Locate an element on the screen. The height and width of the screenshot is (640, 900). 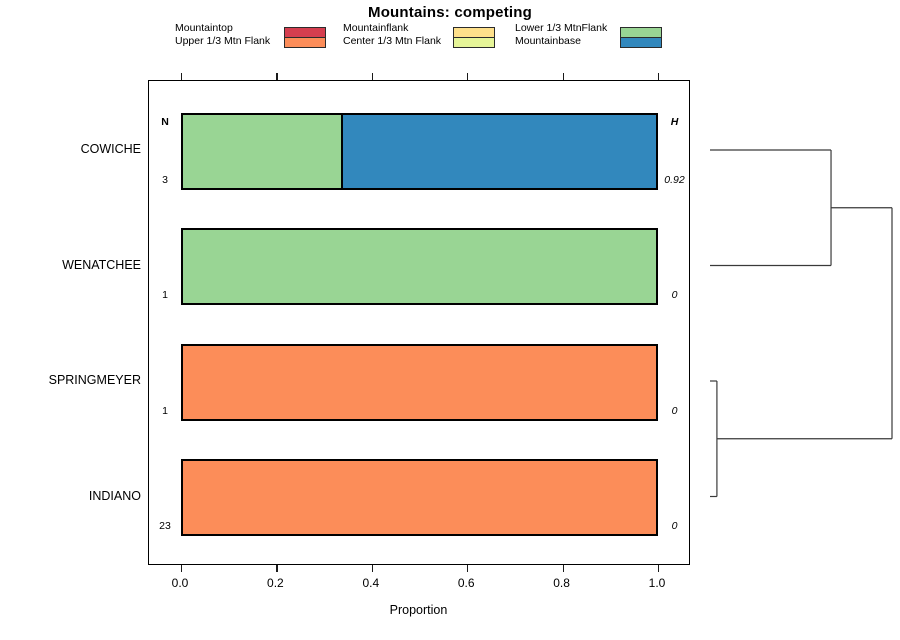
n-value: 23 is located at coordinates (165, 526).